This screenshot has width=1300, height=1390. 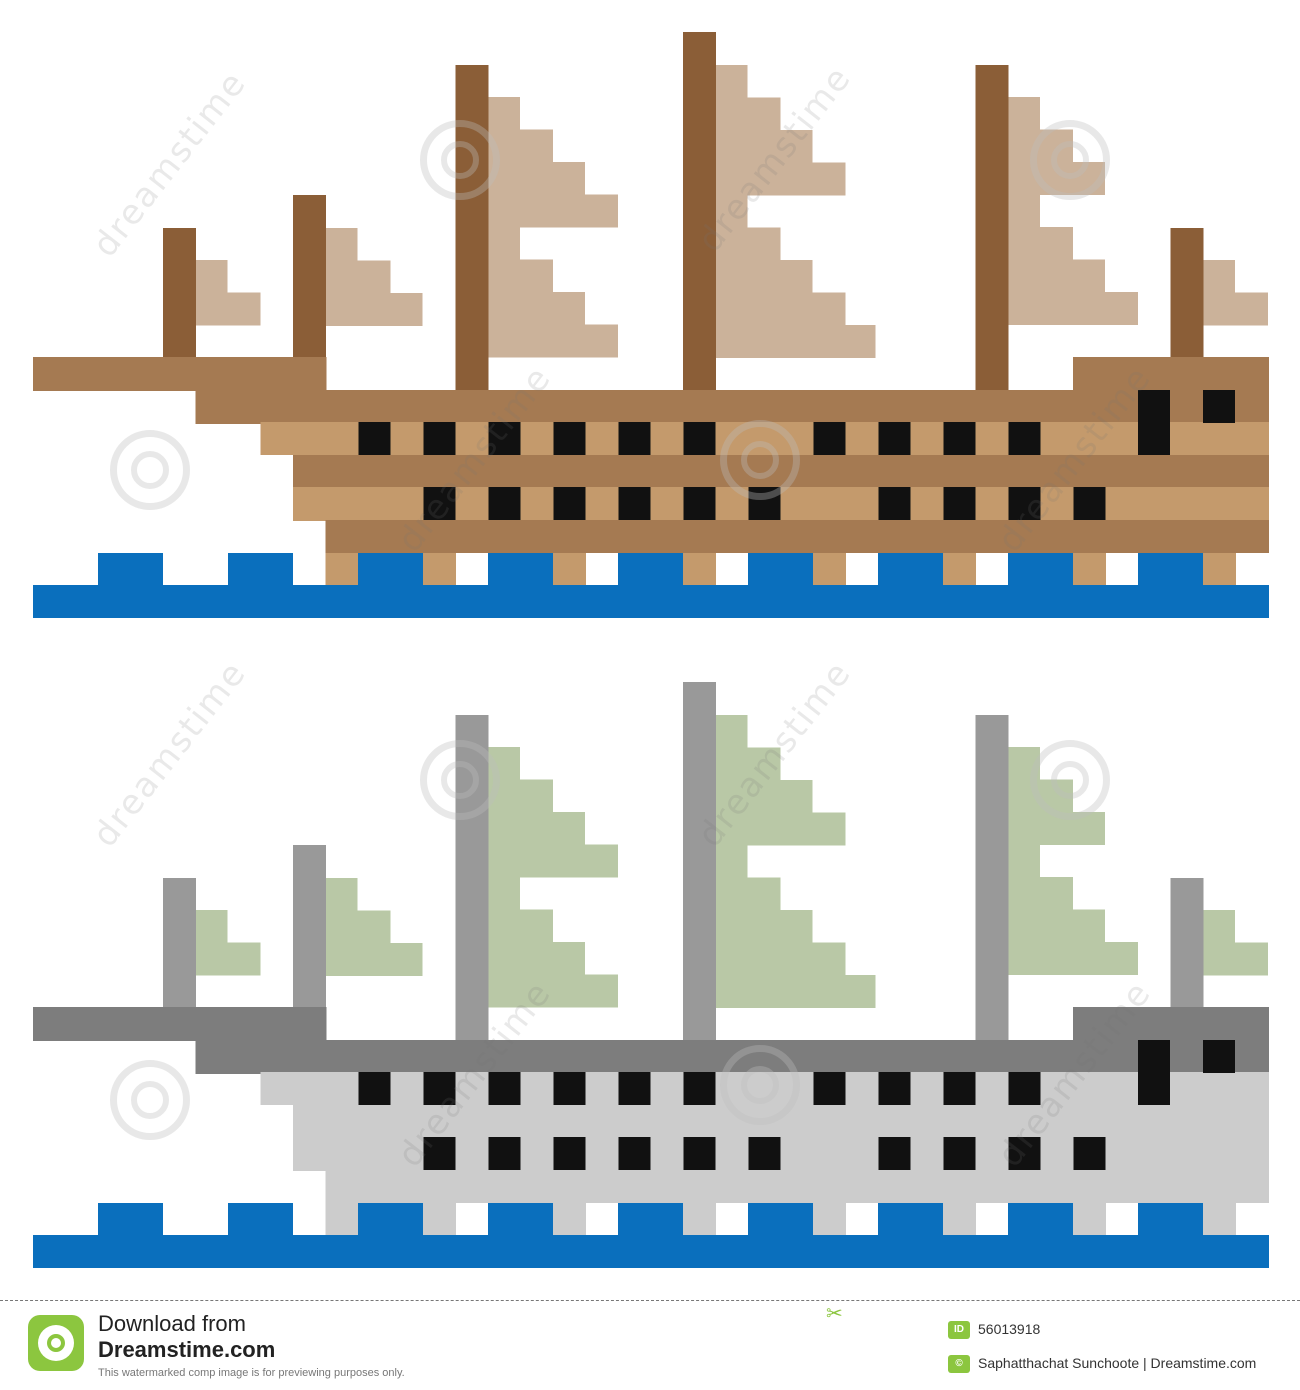 What do you see at coordinates (172, 1323) in the screenshot?
I see `download-line: Download from` at bounding box center [172, 1323].